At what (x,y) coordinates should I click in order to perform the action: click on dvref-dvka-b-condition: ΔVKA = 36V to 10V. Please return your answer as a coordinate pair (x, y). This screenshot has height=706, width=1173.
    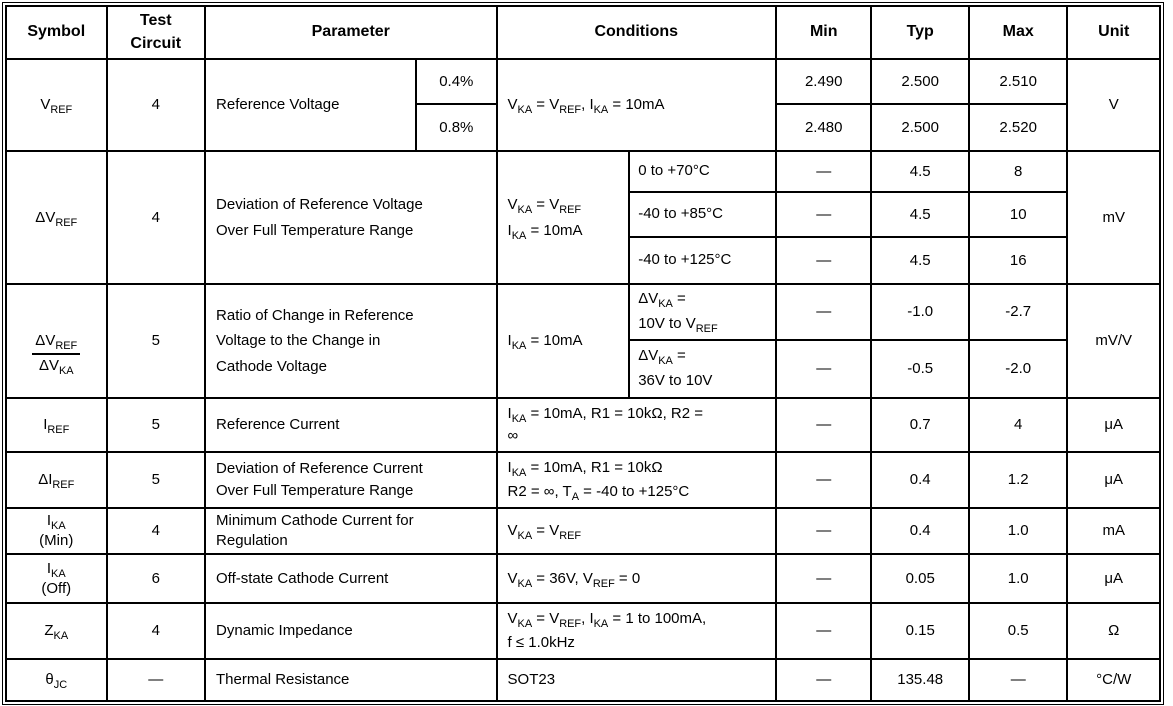
    Looking at the image, I should click on (702, 368).